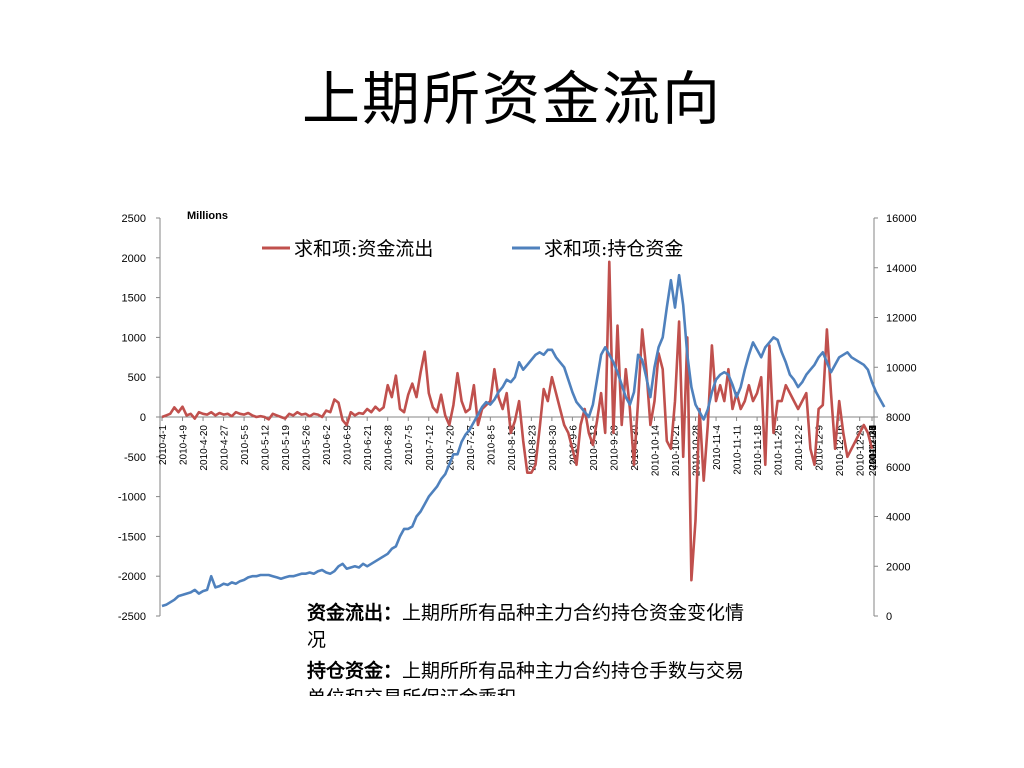 The width and height of the screenshot is (1024, 768). What do you see at coordinates (134, 259) in the screenshot?
I see `left-tick-label: 2000` at bounding box center [134, 259].